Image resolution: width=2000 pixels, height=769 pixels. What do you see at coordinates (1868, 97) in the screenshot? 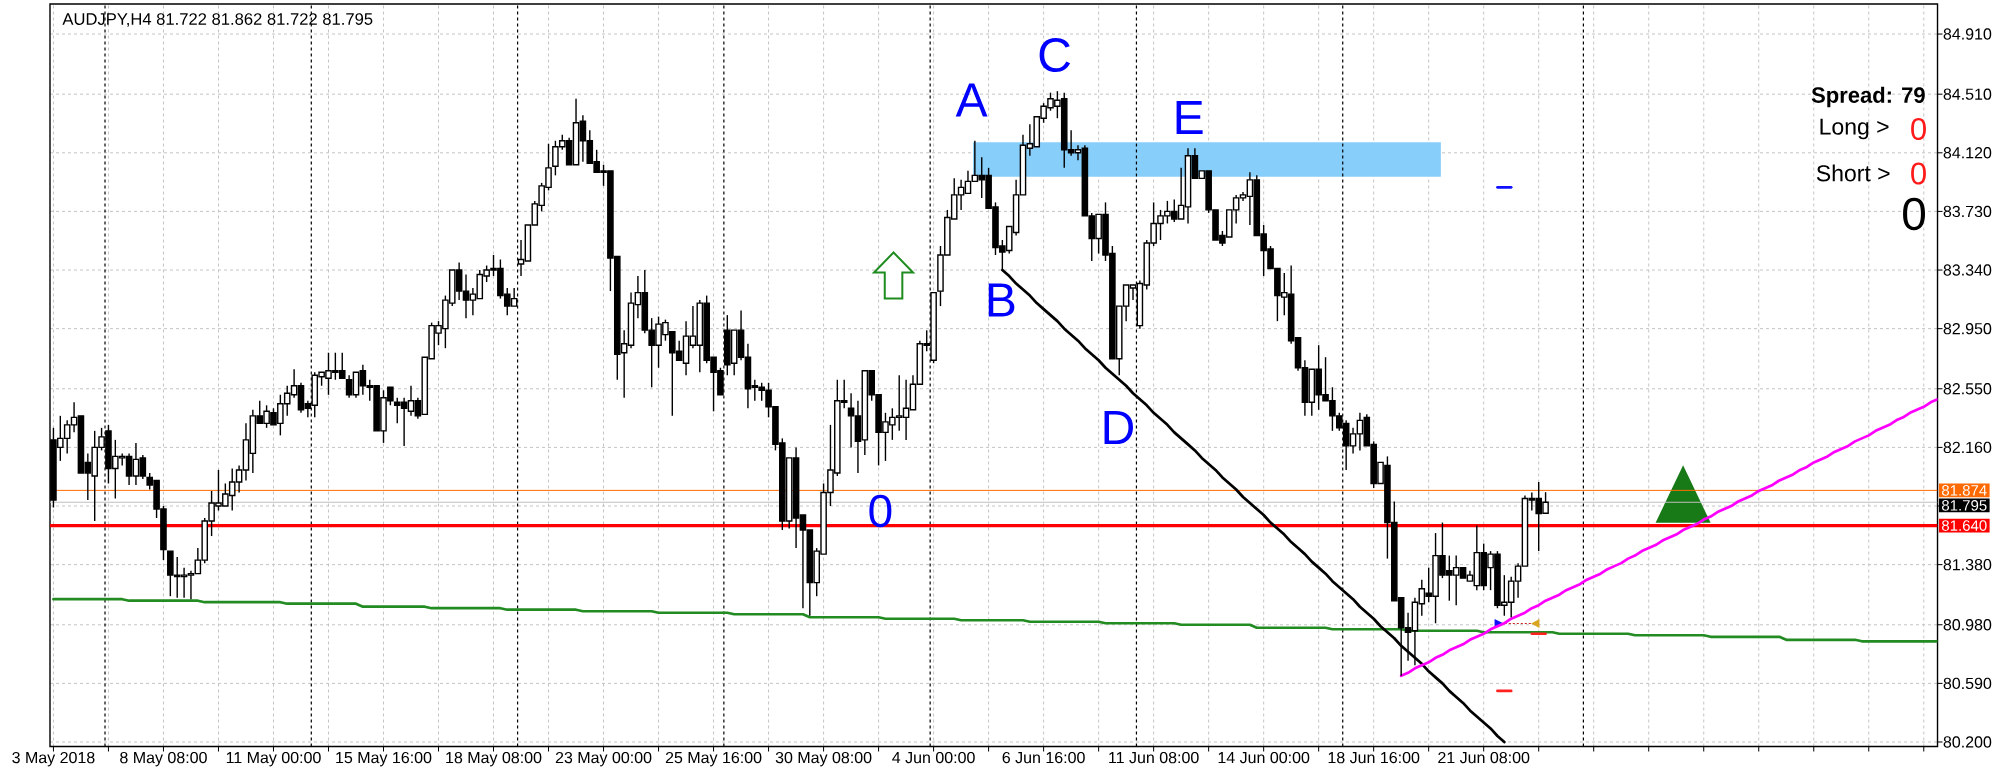
I see `annotation: Spread: 79` at bounding box center [1868, 97].